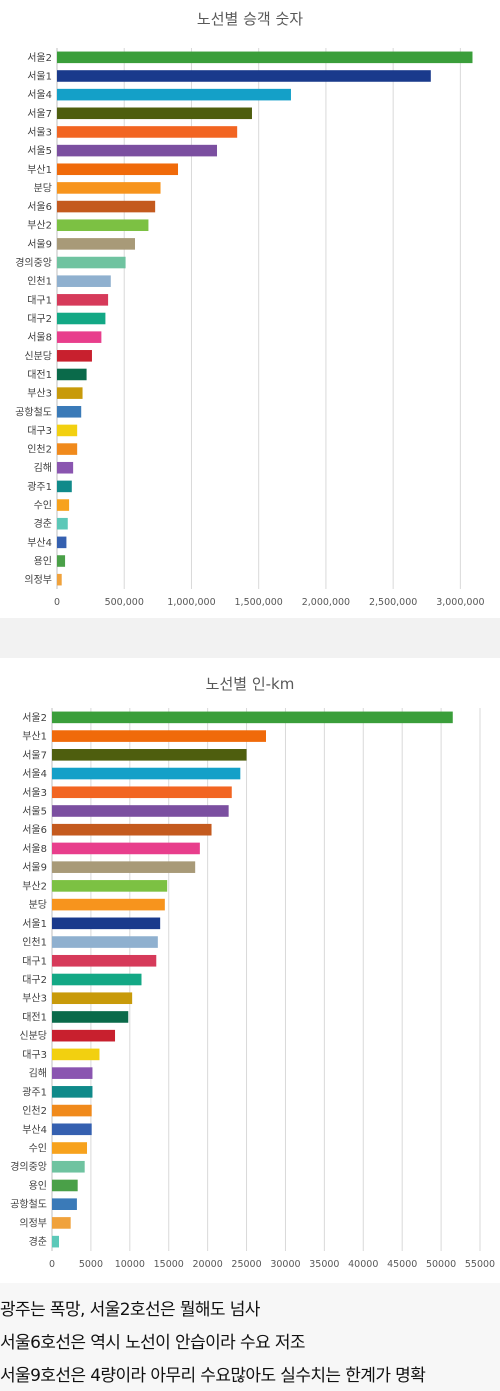  I want to click on x-tick-label: 2,500,000, so click(393, 602).